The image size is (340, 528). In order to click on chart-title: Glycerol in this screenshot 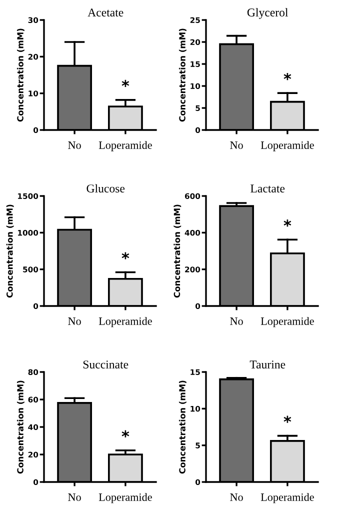, I will do `click(267, 13)`.